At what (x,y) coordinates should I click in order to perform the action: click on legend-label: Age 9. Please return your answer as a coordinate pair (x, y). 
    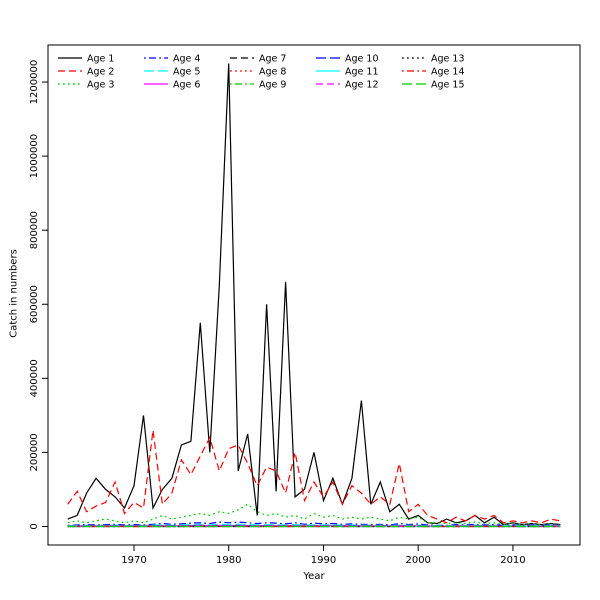
    Looking at the image, I should click on (272, 85).